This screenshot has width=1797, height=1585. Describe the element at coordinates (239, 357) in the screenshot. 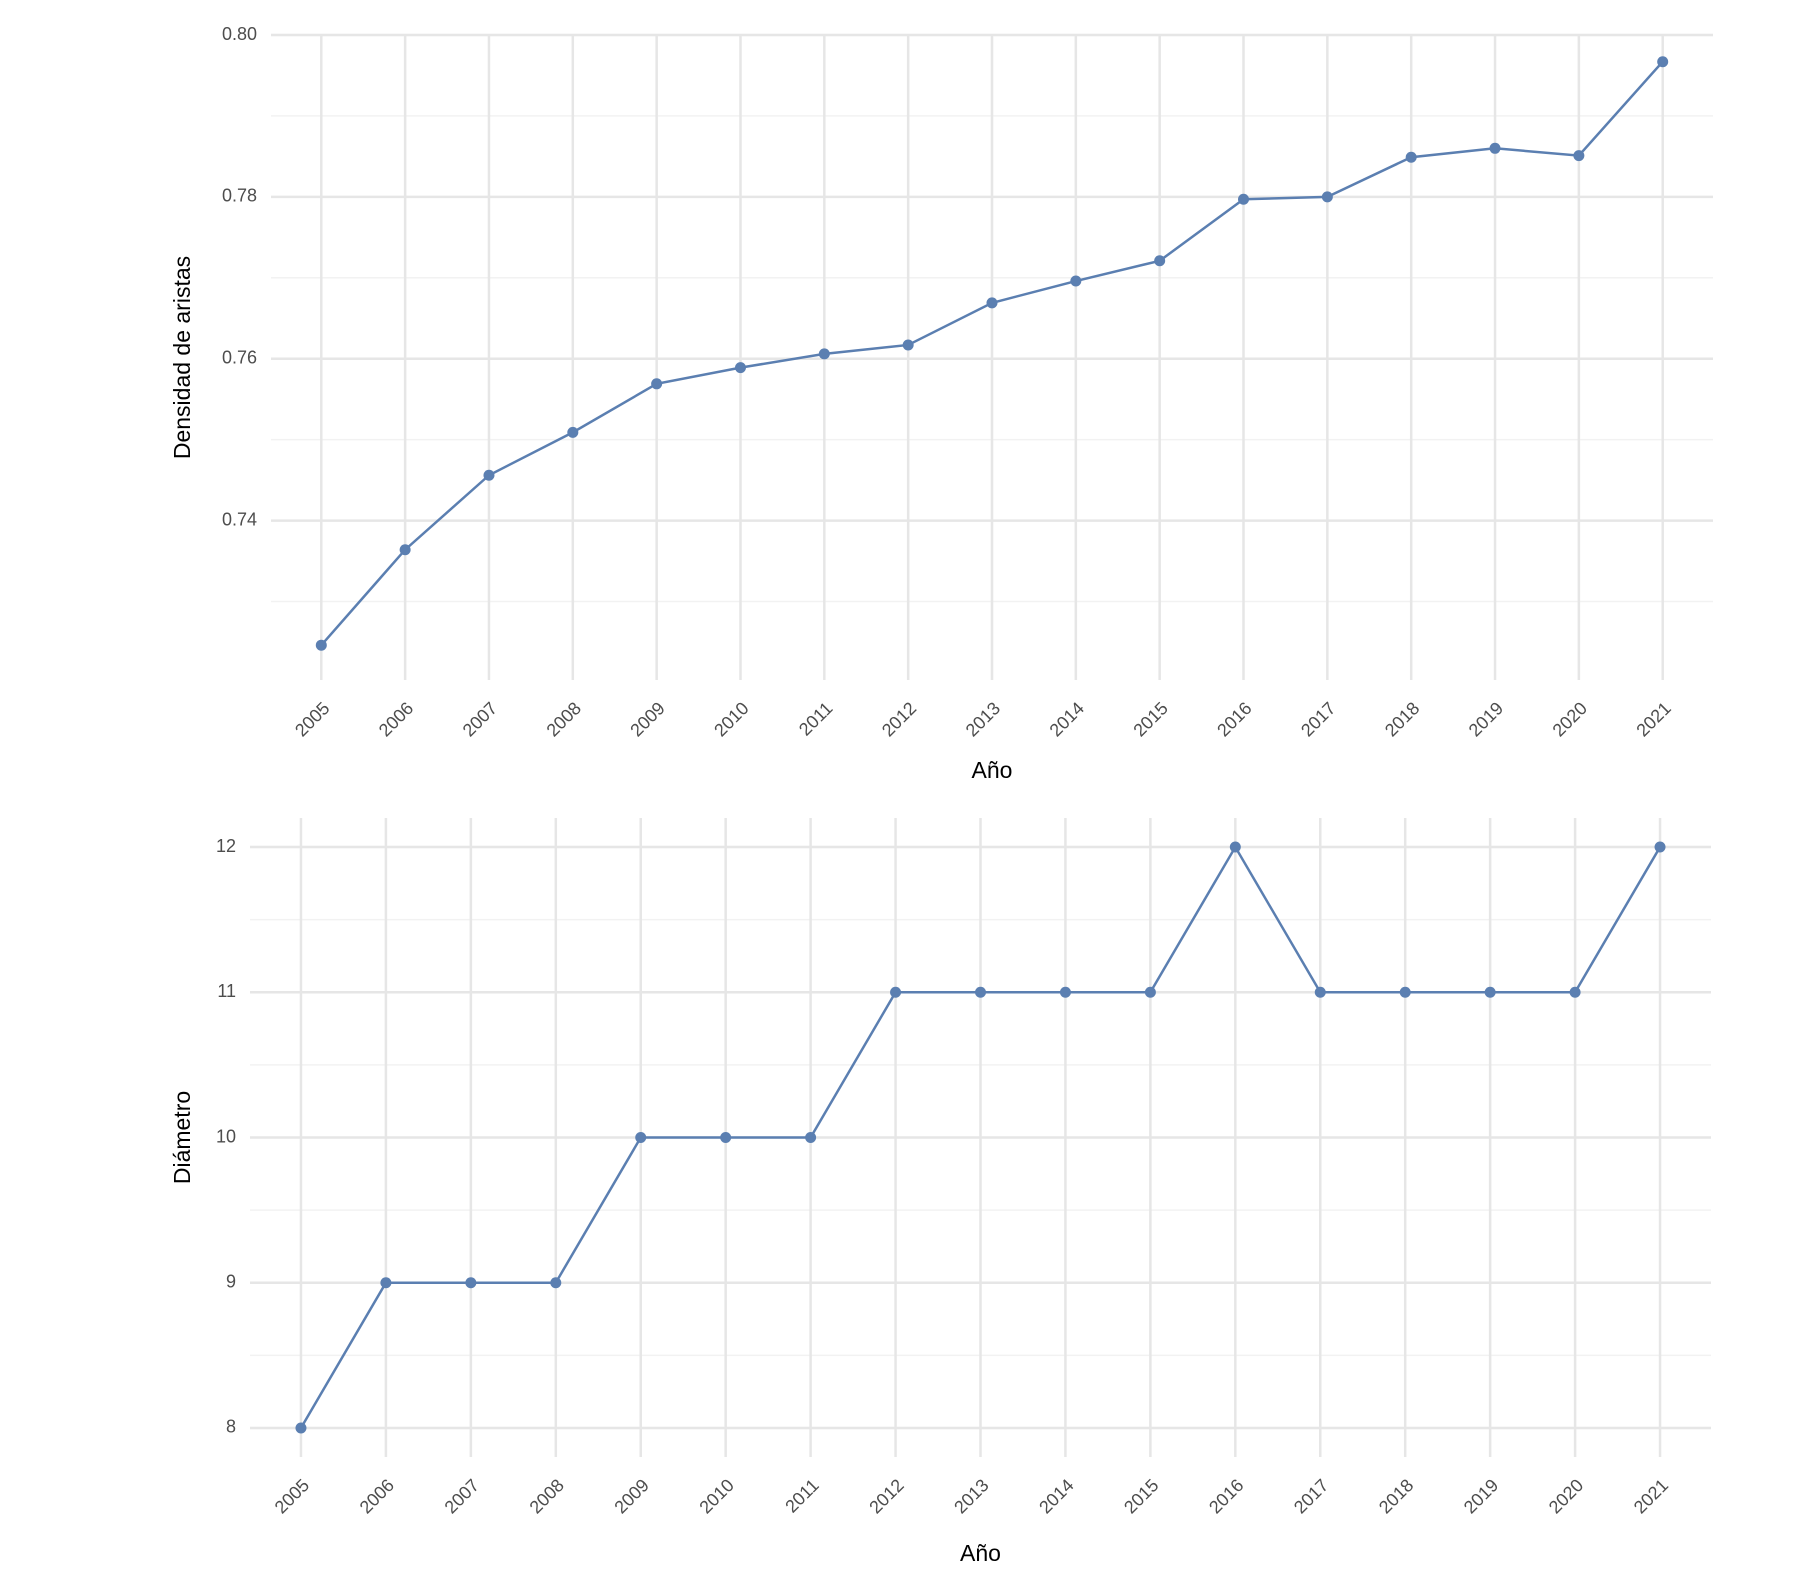

I see `y-tick-label: 0.76` at that location.